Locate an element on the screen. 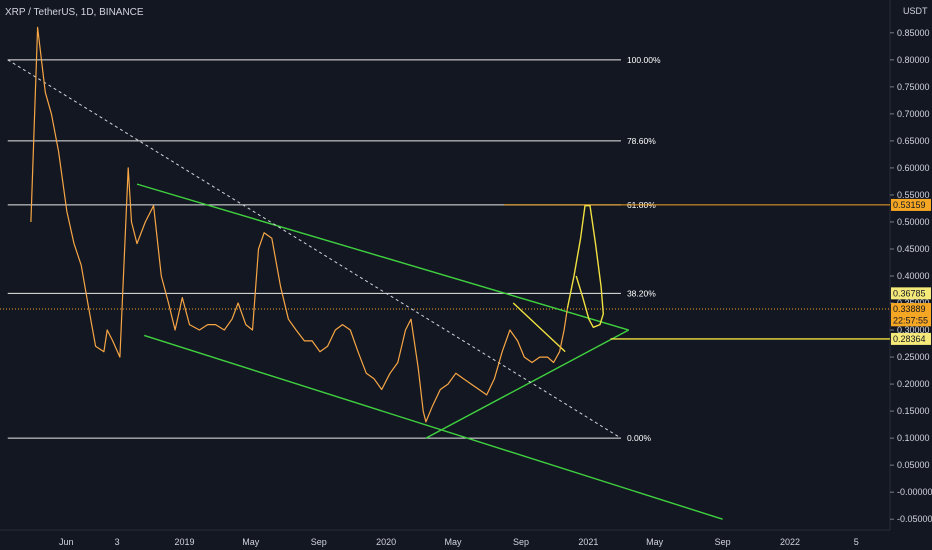 This screenshot has height=550, width=932. y-tick-label-5: 0.60000 is located at coordinates (913, 168).